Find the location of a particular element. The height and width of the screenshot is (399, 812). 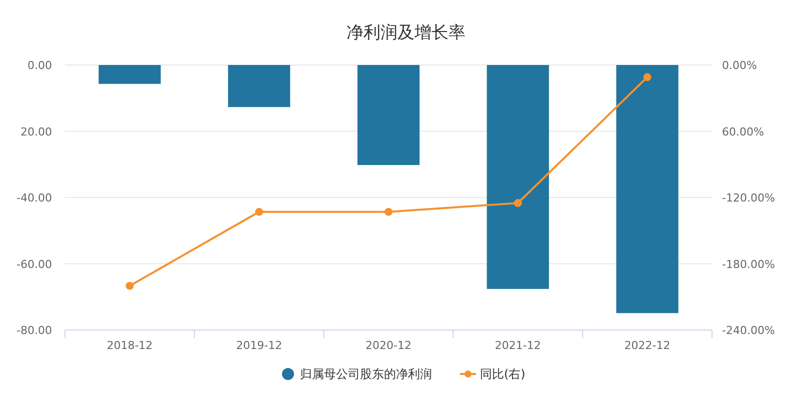

x-tick-label: 2021-12 is located at coordinates (517, 345).